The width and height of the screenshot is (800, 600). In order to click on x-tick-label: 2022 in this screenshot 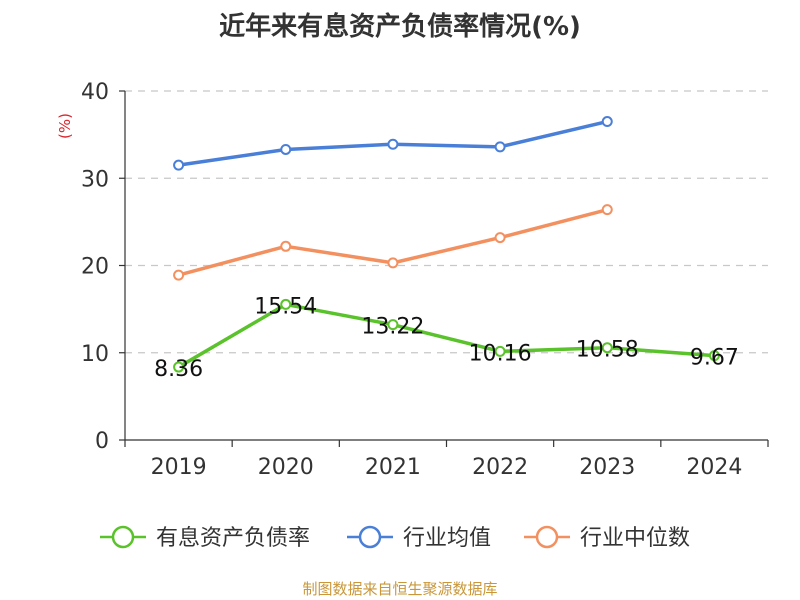, I will do `click(500, 467)`.